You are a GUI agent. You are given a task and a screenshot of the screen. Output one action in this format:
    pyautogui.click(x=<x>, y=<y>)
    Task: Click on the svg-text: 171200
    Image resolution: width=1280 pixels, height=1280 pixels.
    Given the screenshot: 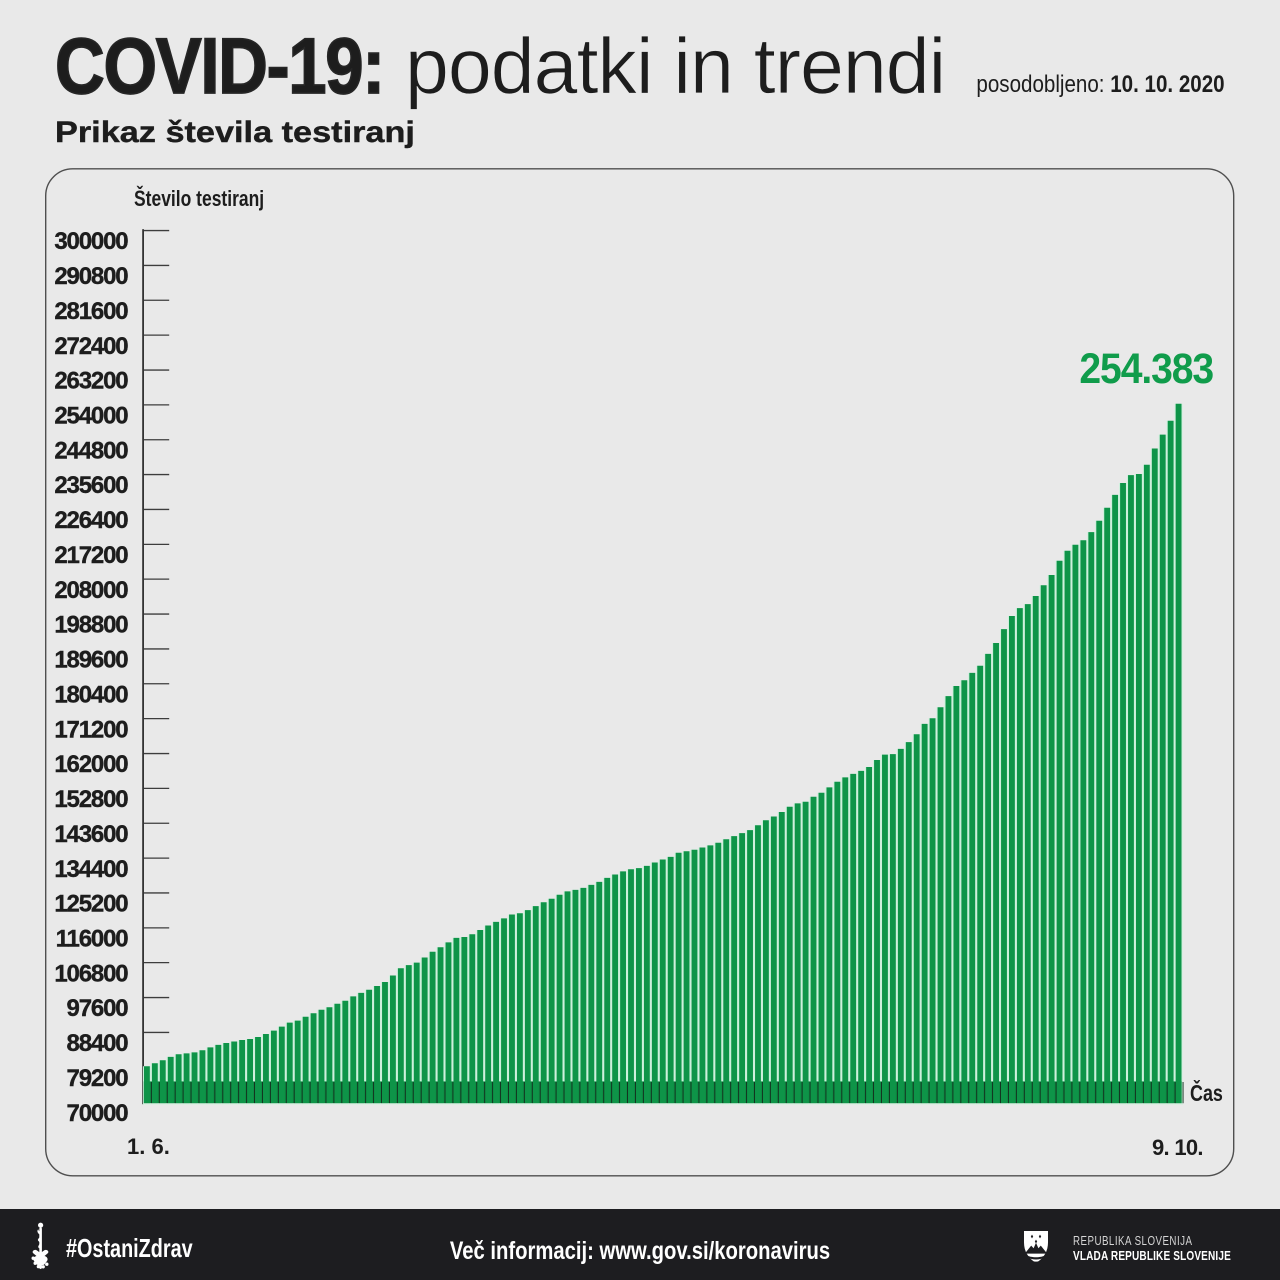 What is the action you would take?
    pyautogui.click(x=91, y=729)
    